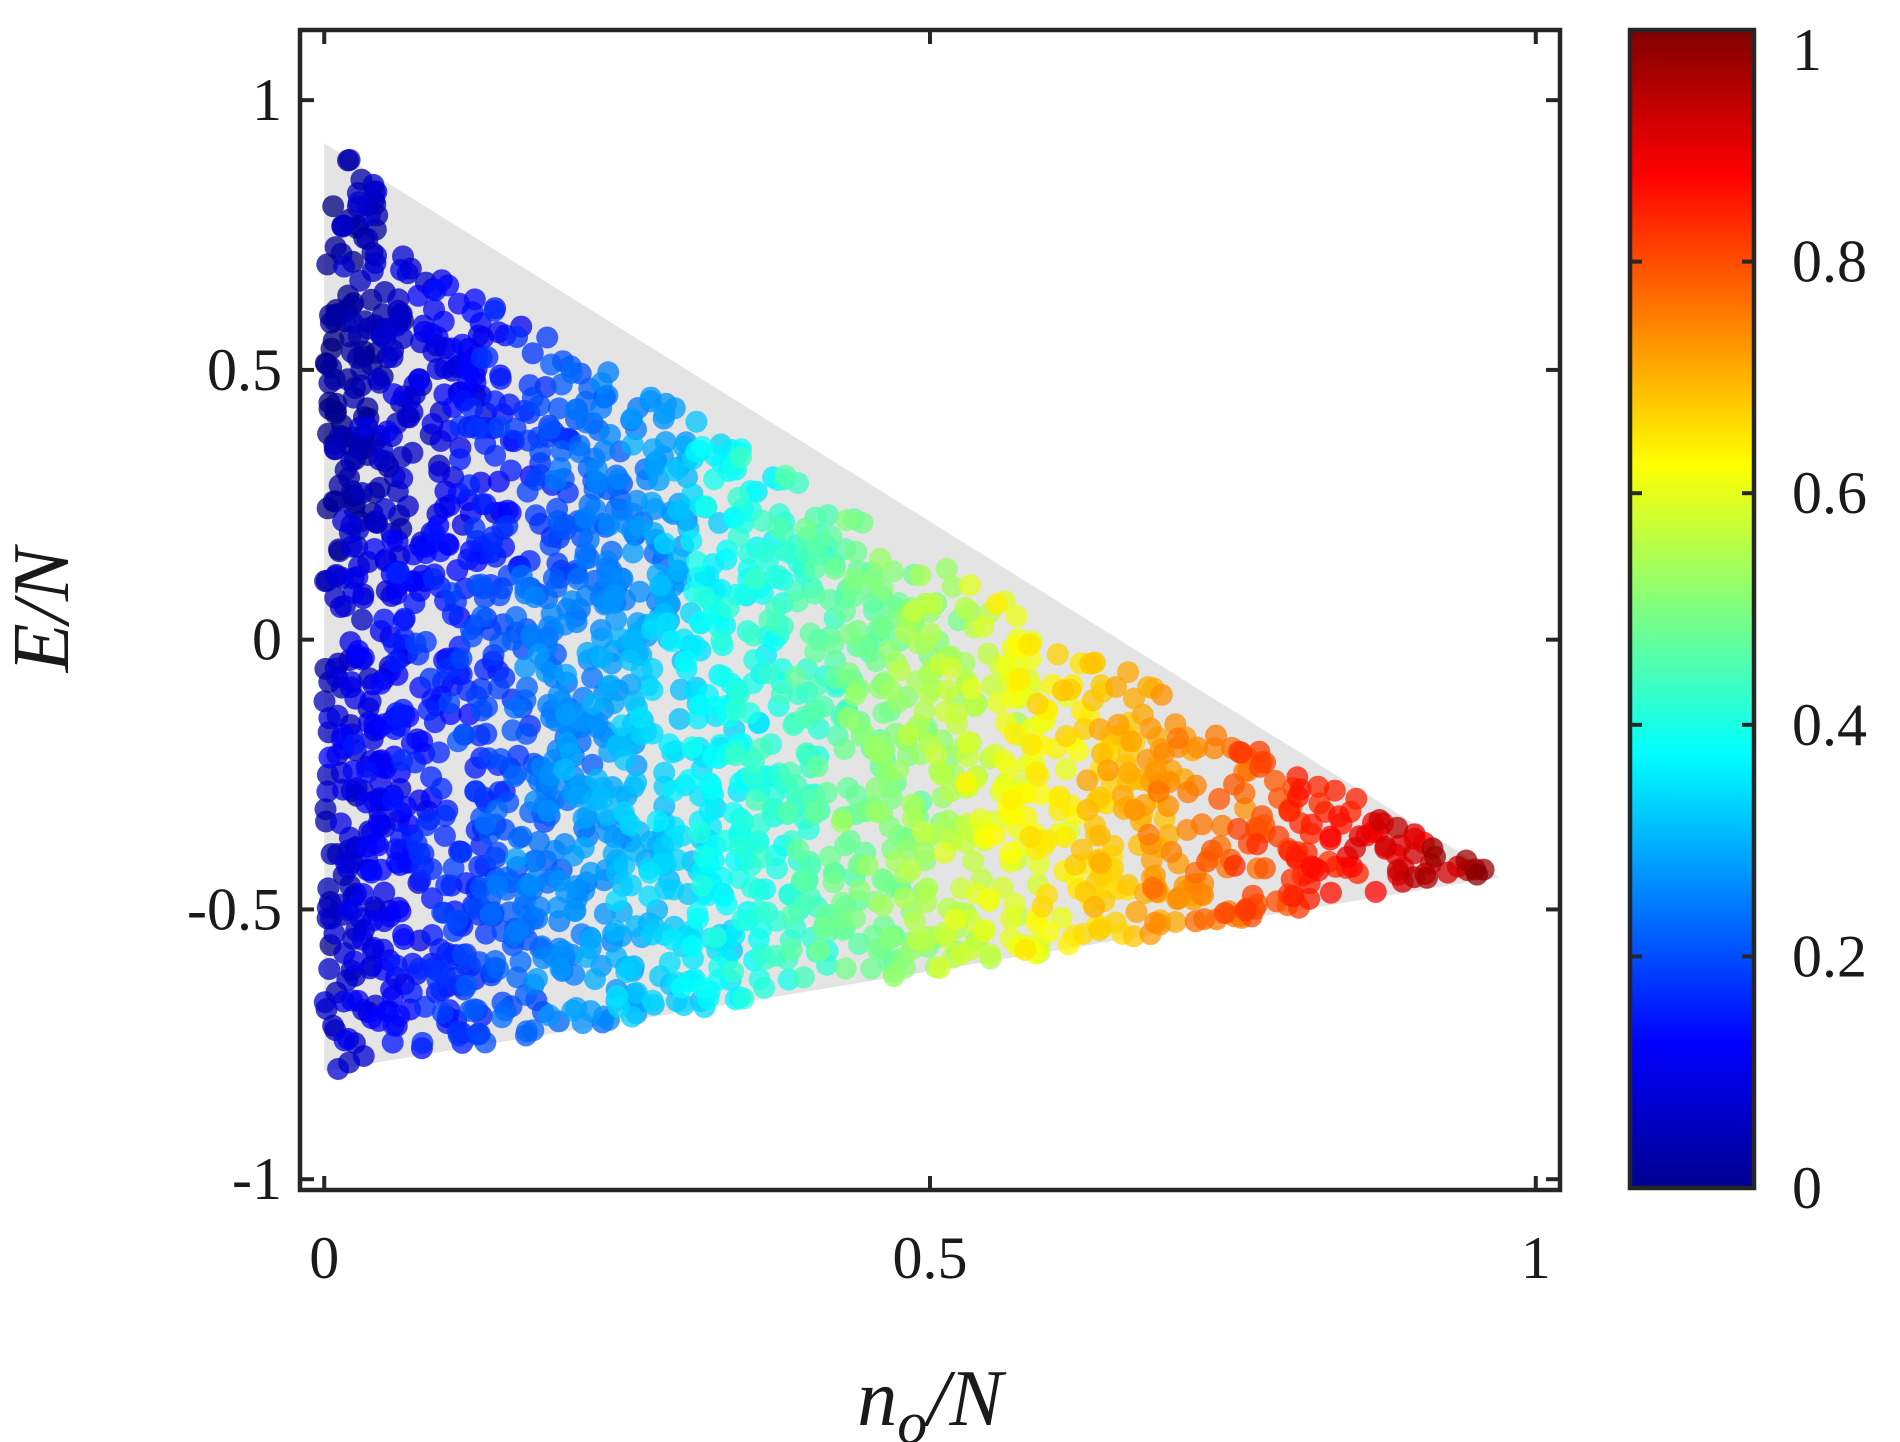  I want to click on colorbar: 0 0.2 0.4 0.6 0.8 1, so click(1747, 619).